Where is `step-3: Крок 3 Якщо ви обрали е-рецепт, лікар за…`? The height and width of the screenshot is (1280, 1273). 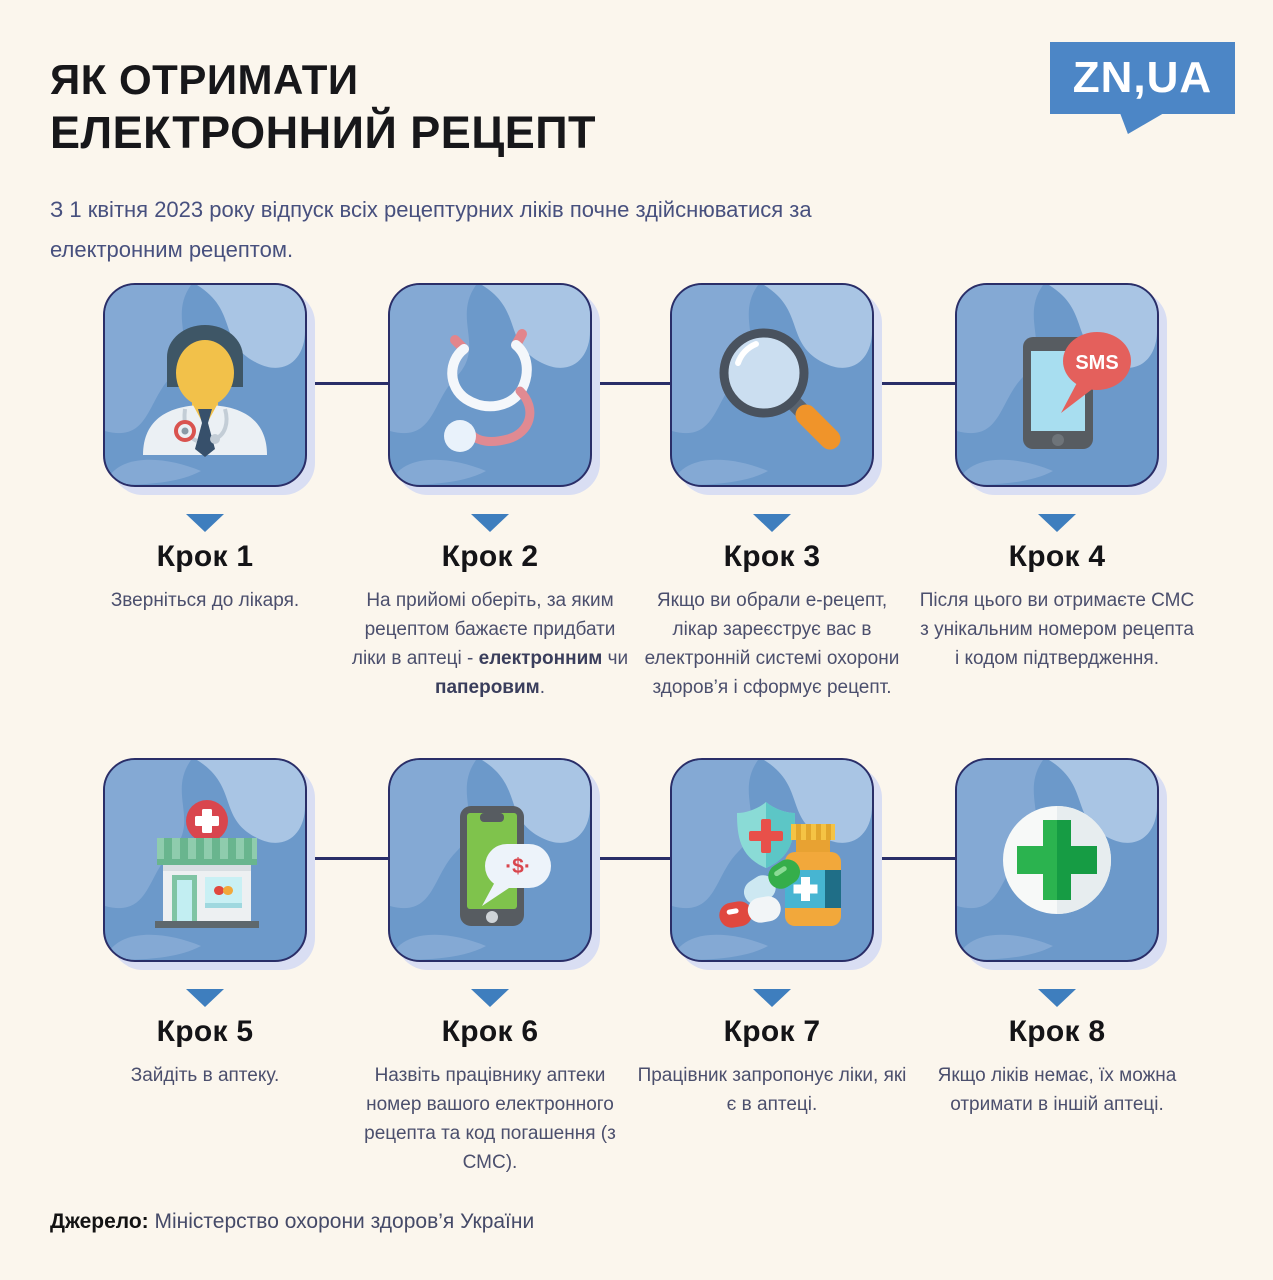 step-3: Крок 3 Якщо ви обрали е-рецепт, лікар за… is located at coordinates (772, 492).